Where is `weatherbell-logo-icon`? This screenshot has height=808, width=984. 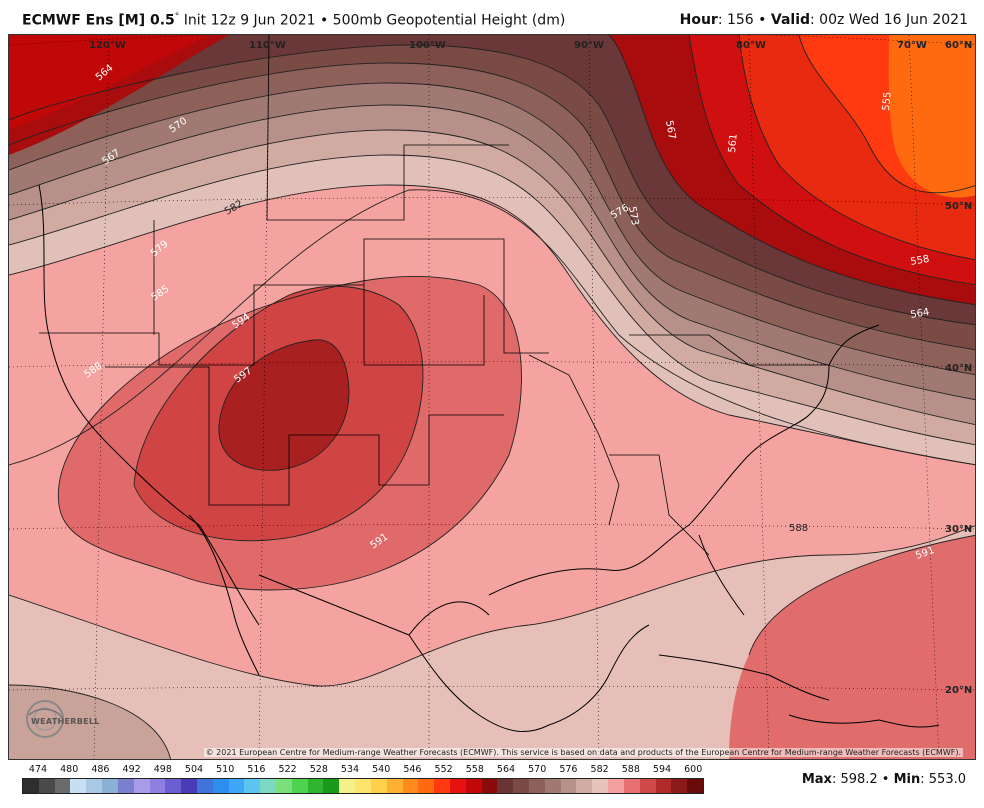
weatherbell-logo-icon is located at coordinates (45, 719).